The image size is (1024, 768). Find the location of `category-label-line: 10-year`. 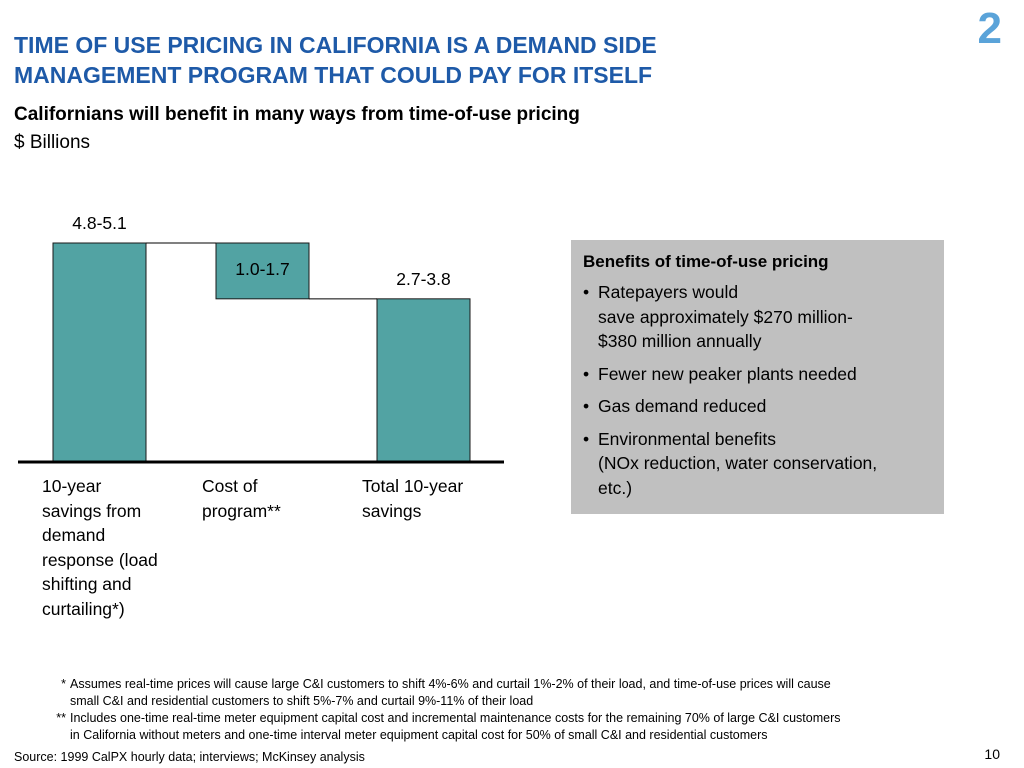

category-label-line: 10-year is located at coordinates (72, 486).